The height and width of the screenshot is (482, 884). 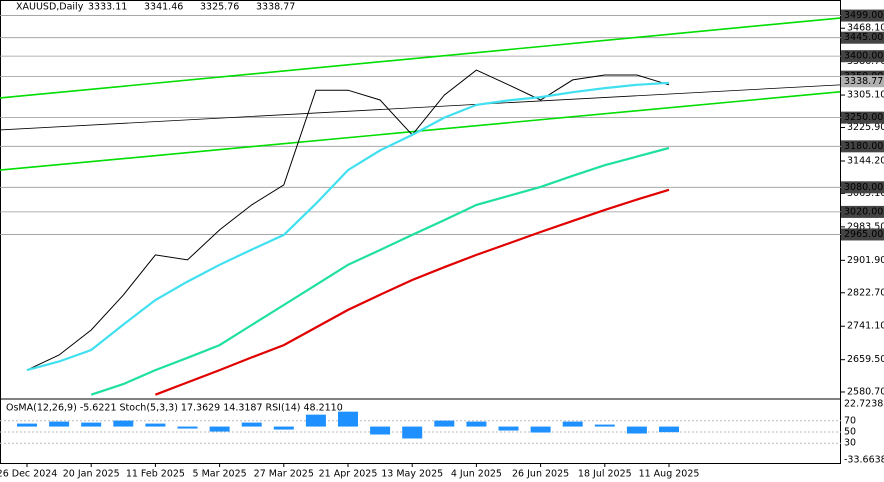 What do you see at coordinates (865, 28) in the screenshot?
I see `y-tick-label: 3468.10` at bounding box center [865, 28].